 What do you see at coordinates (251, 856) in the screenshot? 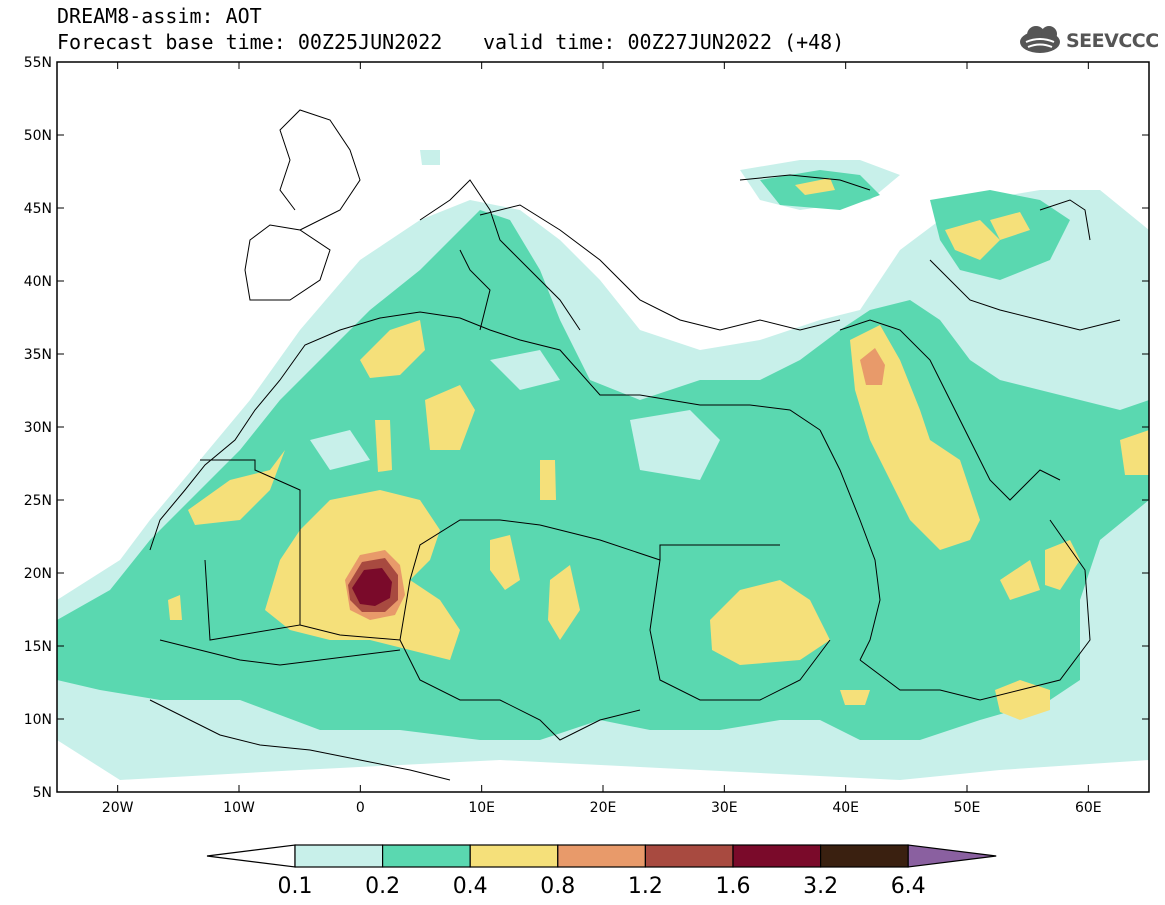
I see `colorbar-under-arrow` at bounding box center [251, 856].